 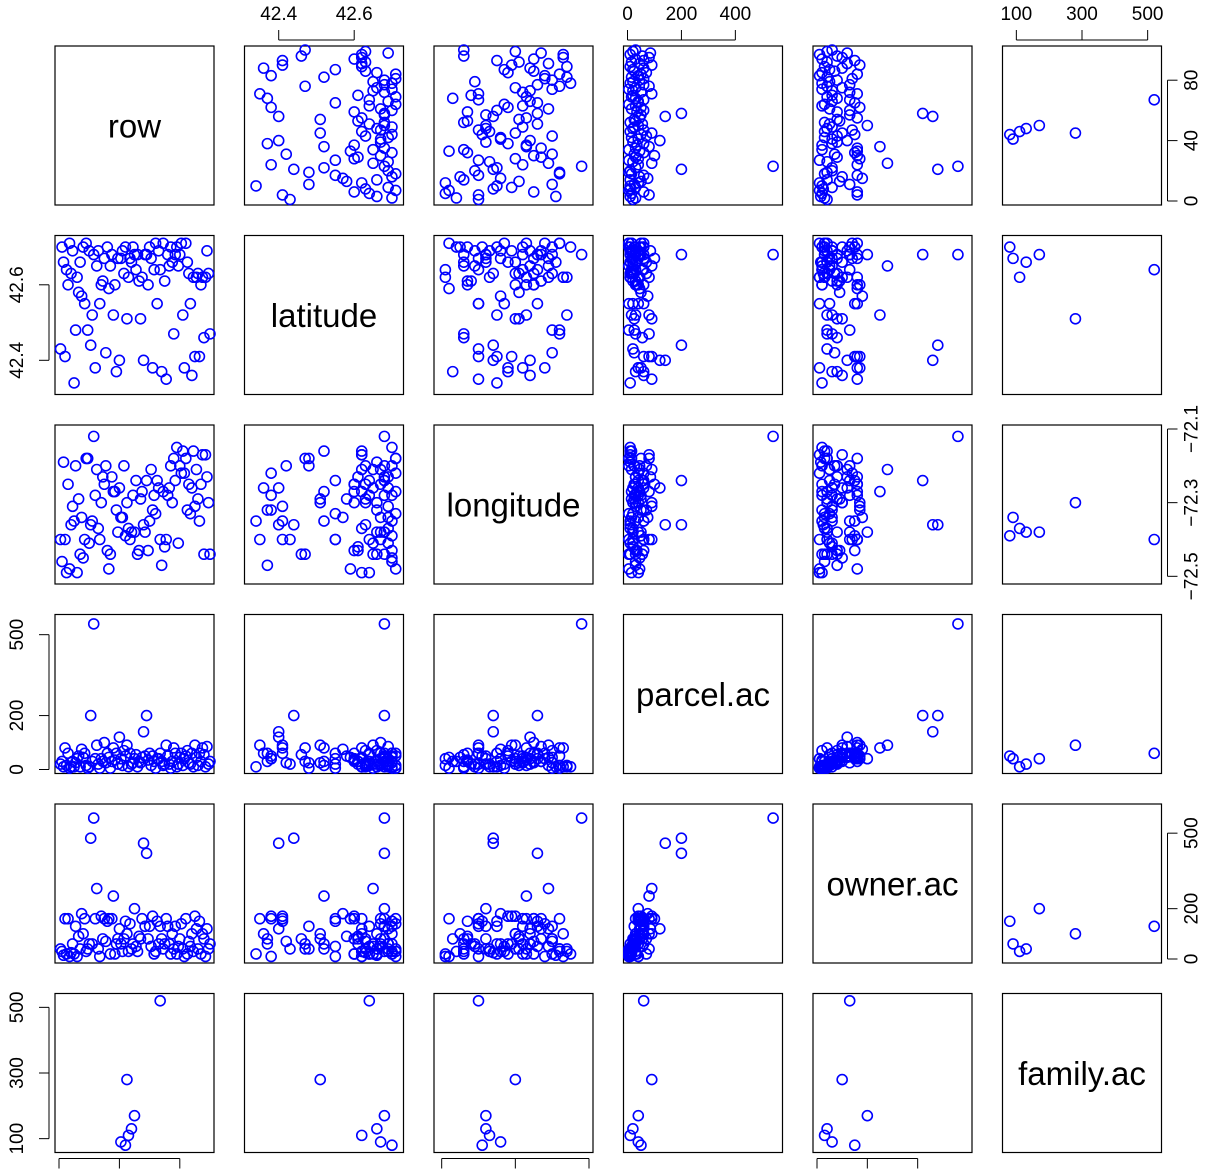 What do you see at coordinates (703, 694) in the screenshot?
I see `variable-label: parcel.ac` at bounding box center [703, 694].